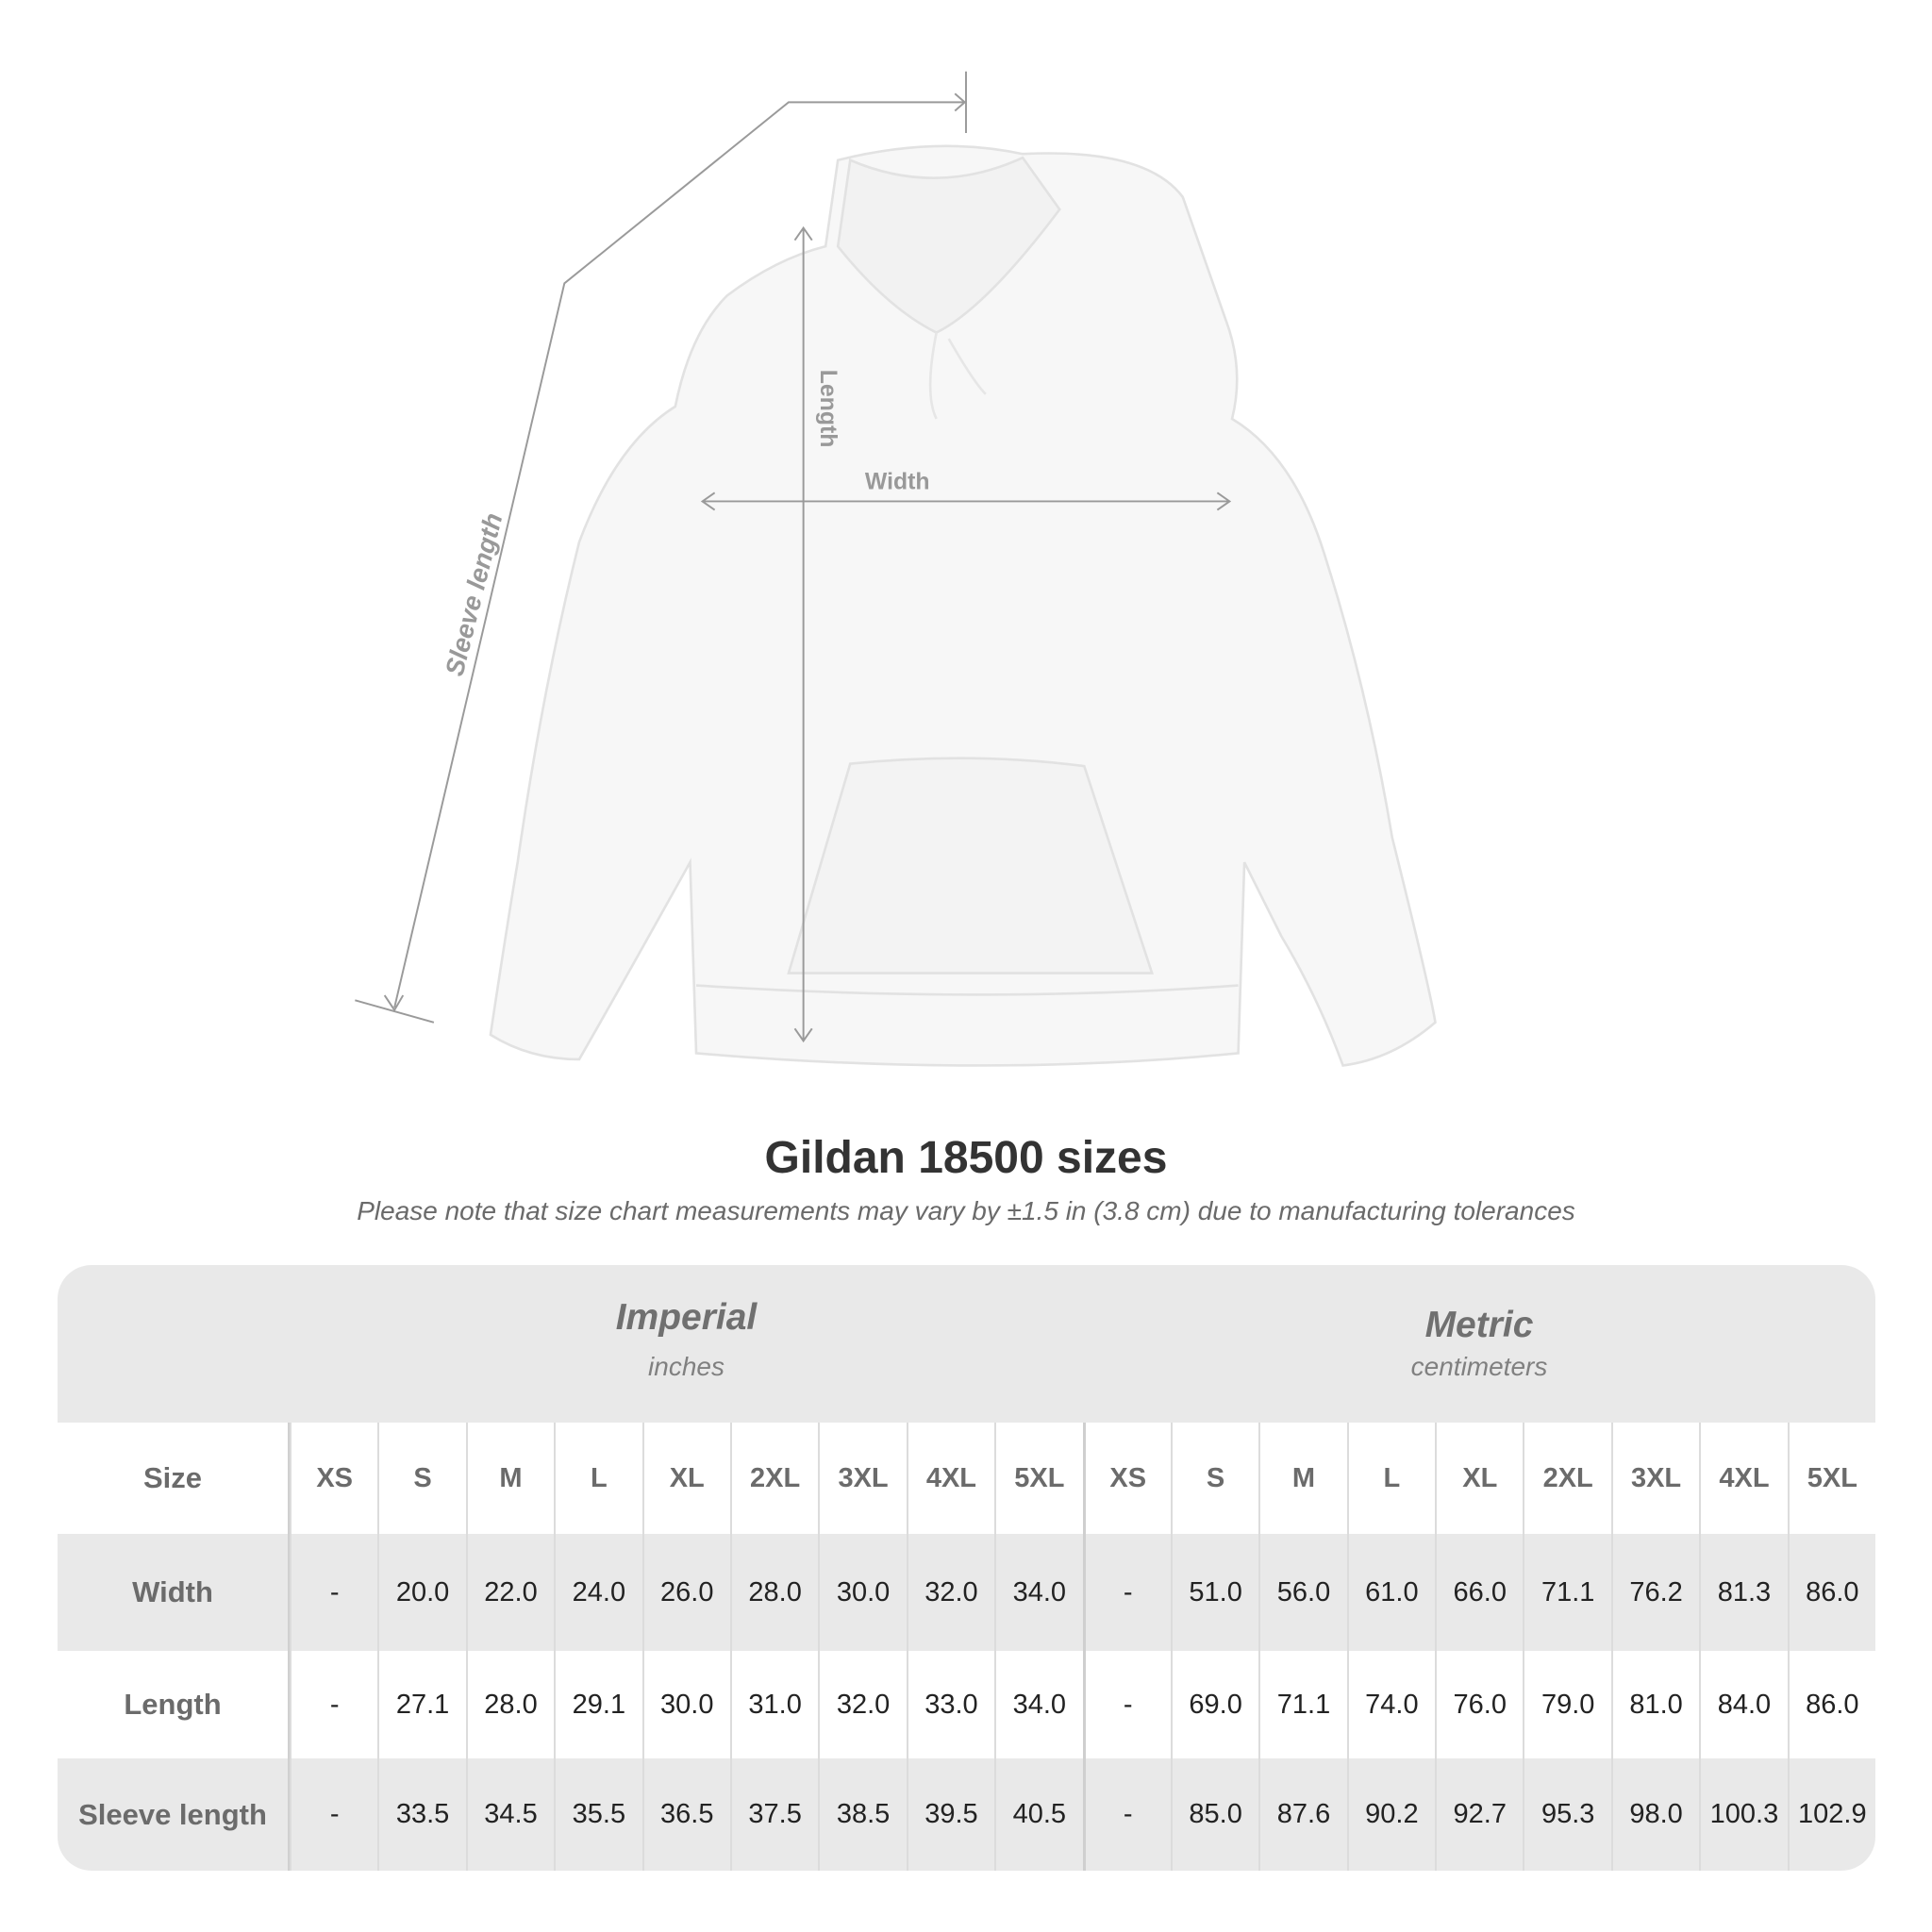 The height and width of the screenshot is (1932, 1932). I want to click on imperial-value-cell: 33.0, so click(950, 1704).